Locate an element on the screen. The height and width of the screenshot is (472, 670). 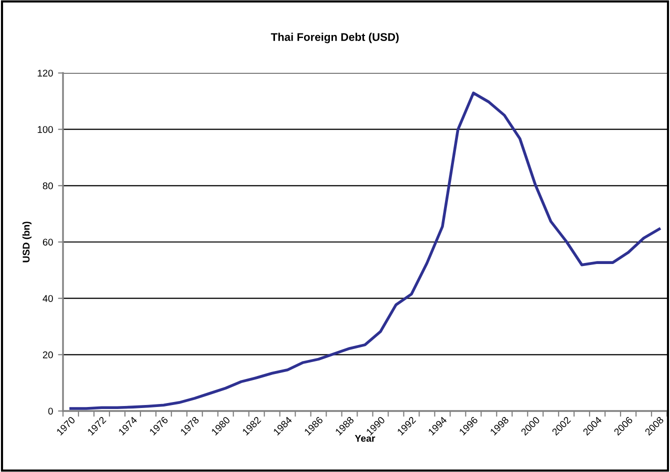
y-tick-label: 120 is located at coordinates (45, 73).